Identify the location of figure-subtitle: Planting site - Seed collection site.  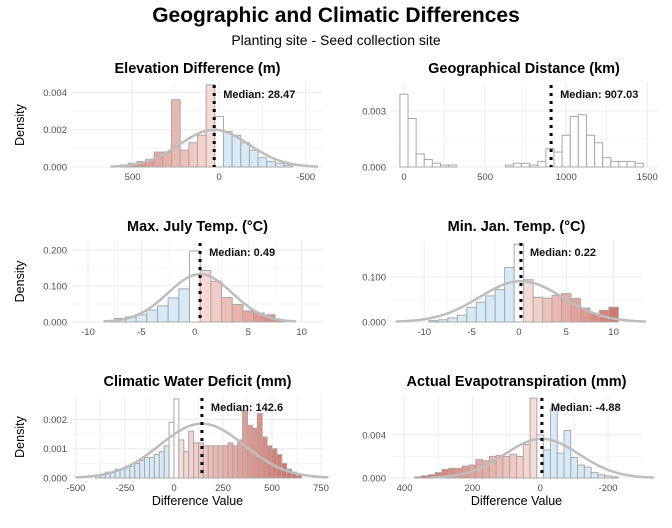
(336, 40).